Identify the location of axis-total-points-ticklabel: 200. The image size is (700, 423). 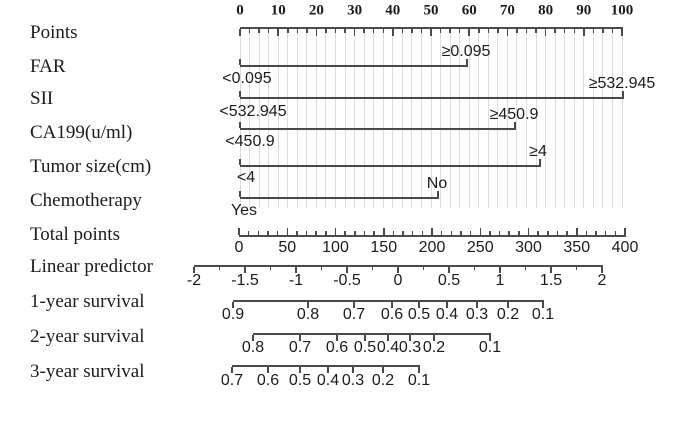
(432, 247).